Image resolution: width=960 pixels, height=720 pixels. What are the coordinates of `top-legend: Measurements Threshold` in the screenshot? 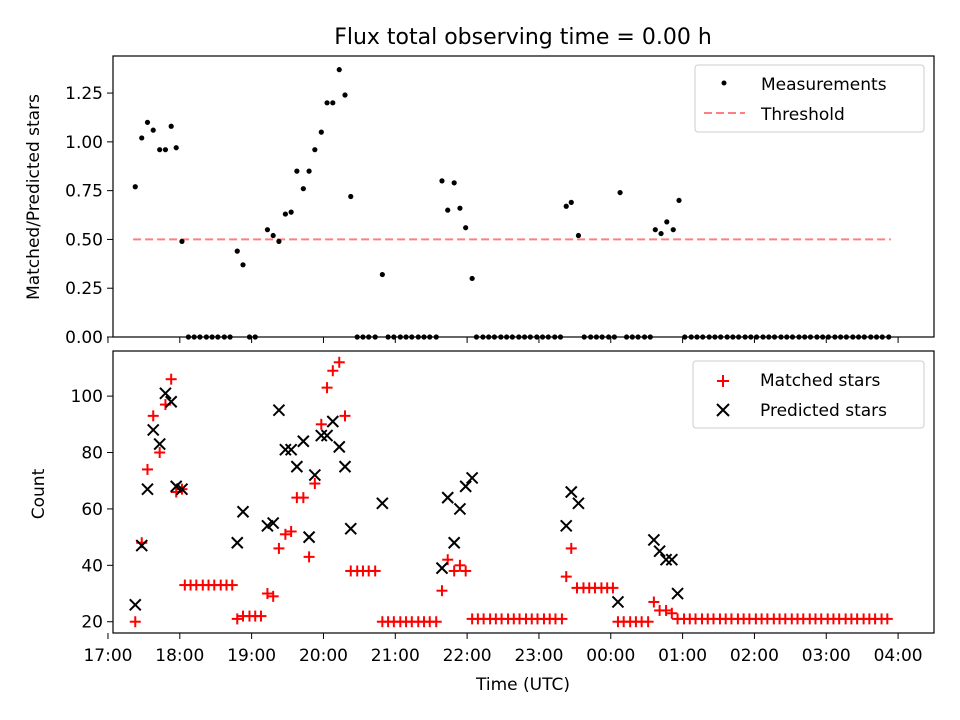 It's located at (809, 98).